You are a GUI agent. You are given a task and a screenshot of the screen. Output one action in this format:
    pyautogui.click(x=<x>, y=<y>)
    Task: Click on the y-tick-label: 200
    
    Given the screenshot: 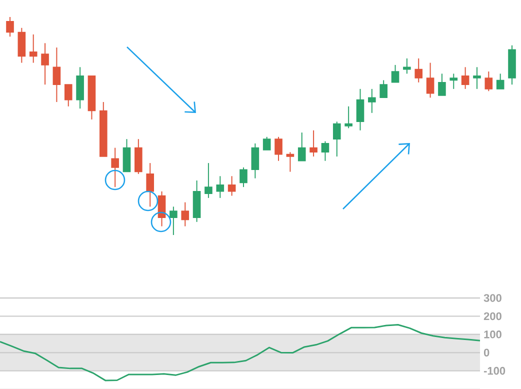 What is the action you would take?
    pyautogui.click(x=493, y=316)
    